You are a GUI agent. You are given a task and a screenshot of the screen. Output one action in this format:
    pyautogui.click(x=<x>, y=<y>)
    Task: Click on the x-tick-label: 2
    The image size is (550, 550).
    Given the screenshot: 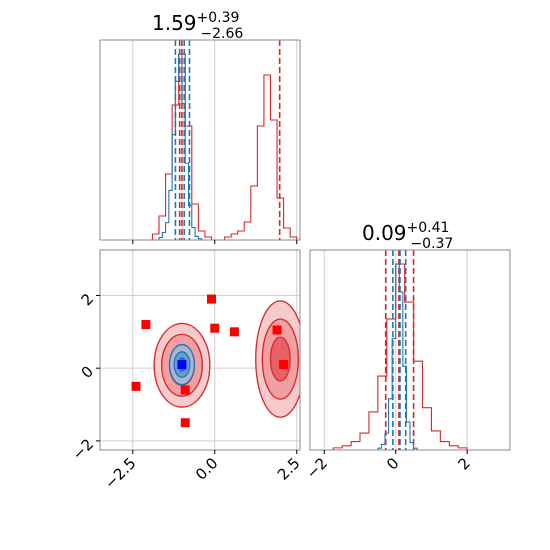 What is the action you would take?
    pyautogui.click(x=463, y=463)
    